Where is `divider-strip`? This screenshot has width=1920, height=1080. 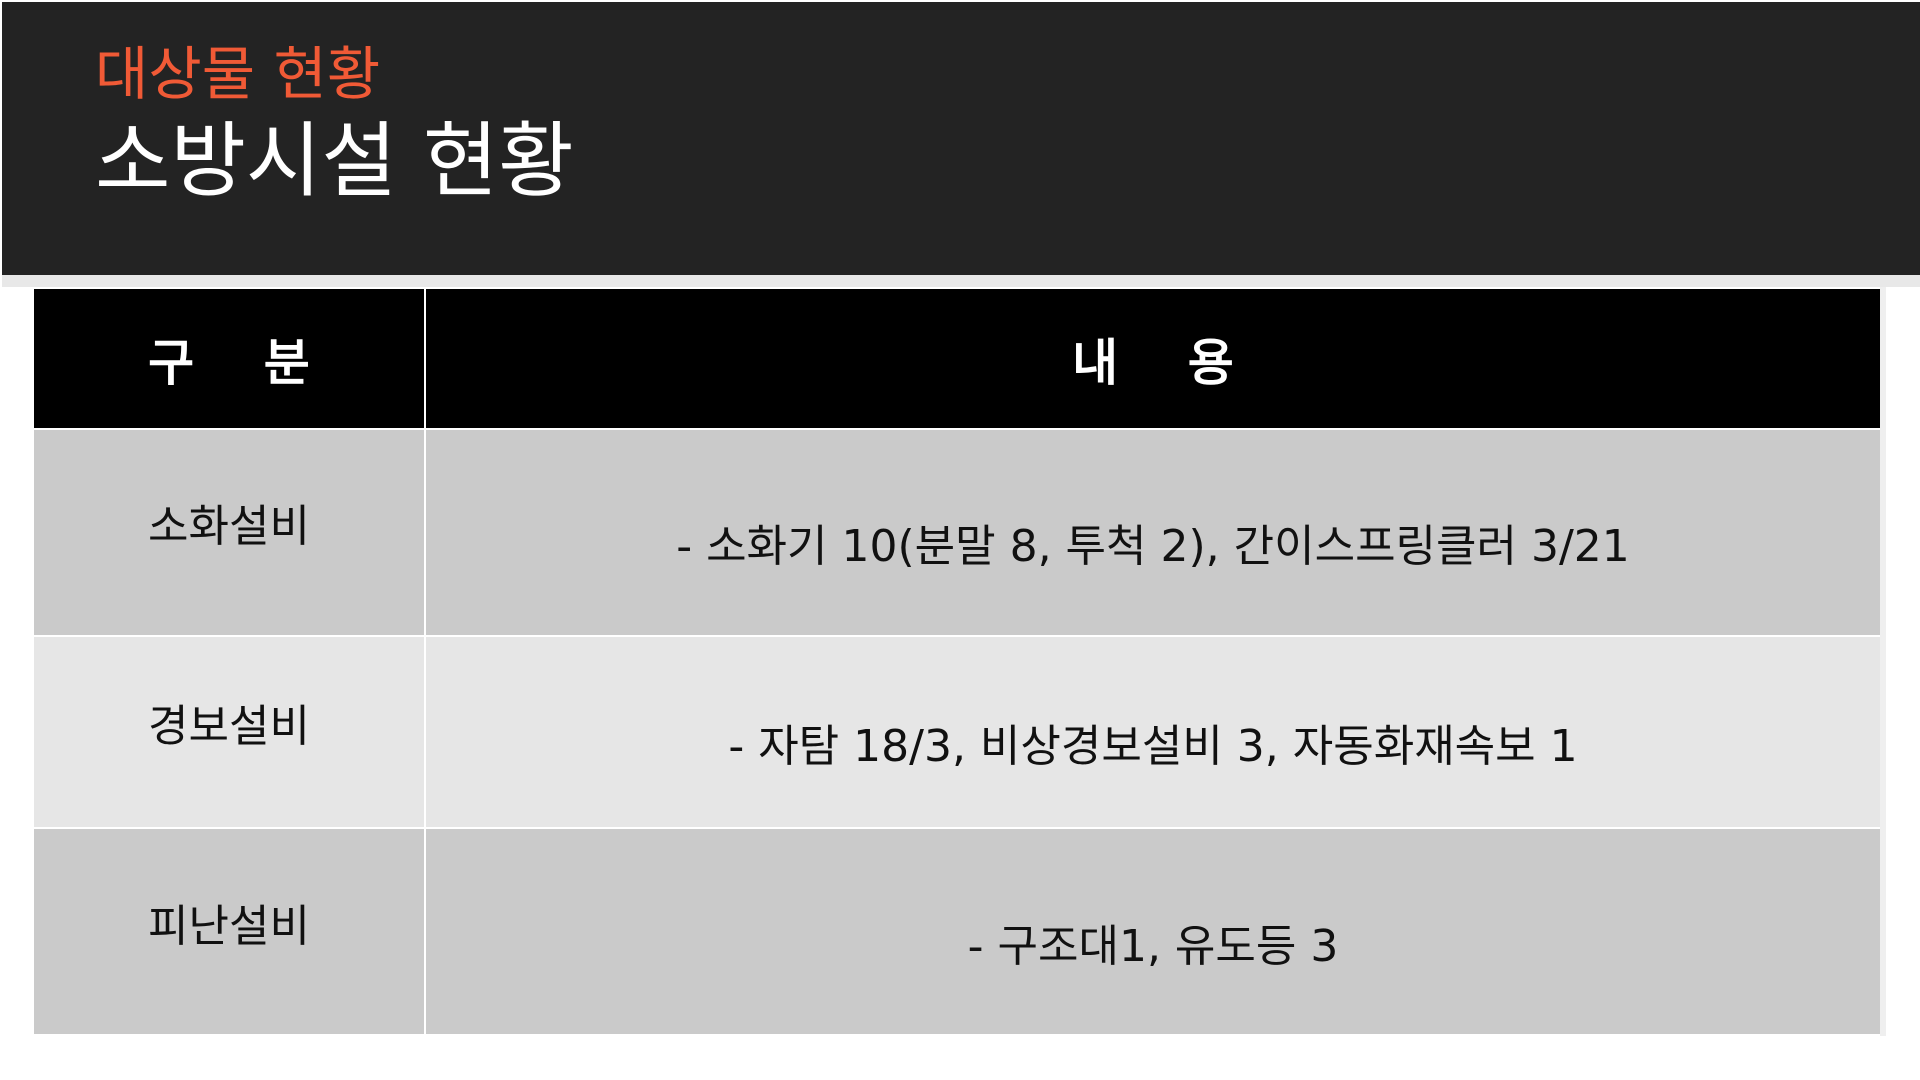 divider-strip is located at coordinates (961, 281).